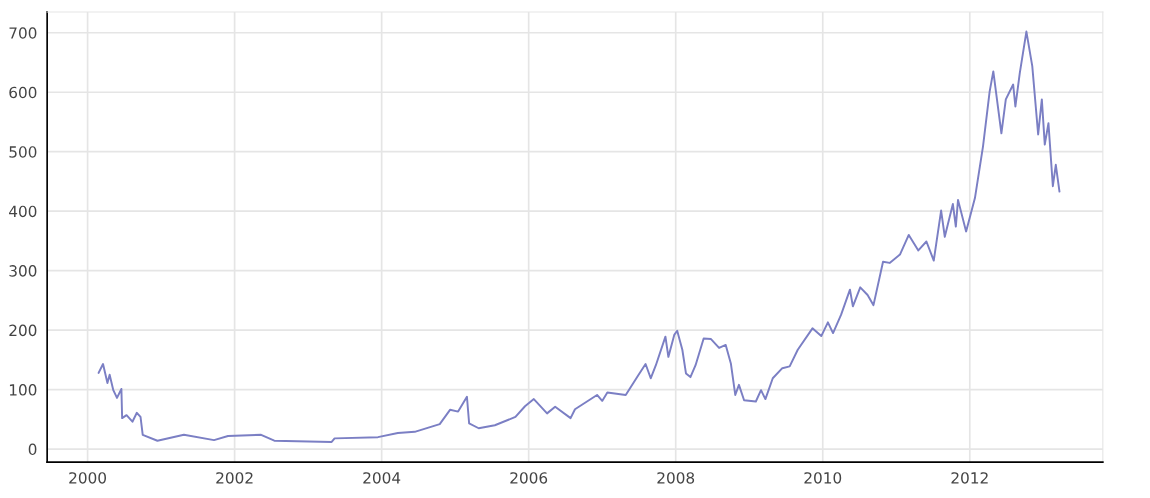 The height and width of the screenshot is (498, 1150). I want to click on x-tick-label: 2006, so click(529, 478).